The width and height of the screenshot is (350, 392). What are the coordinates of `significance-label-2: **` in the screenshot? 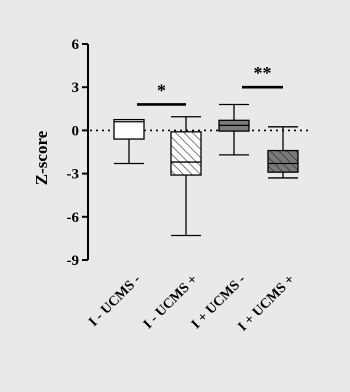 It's located at (263, 73).